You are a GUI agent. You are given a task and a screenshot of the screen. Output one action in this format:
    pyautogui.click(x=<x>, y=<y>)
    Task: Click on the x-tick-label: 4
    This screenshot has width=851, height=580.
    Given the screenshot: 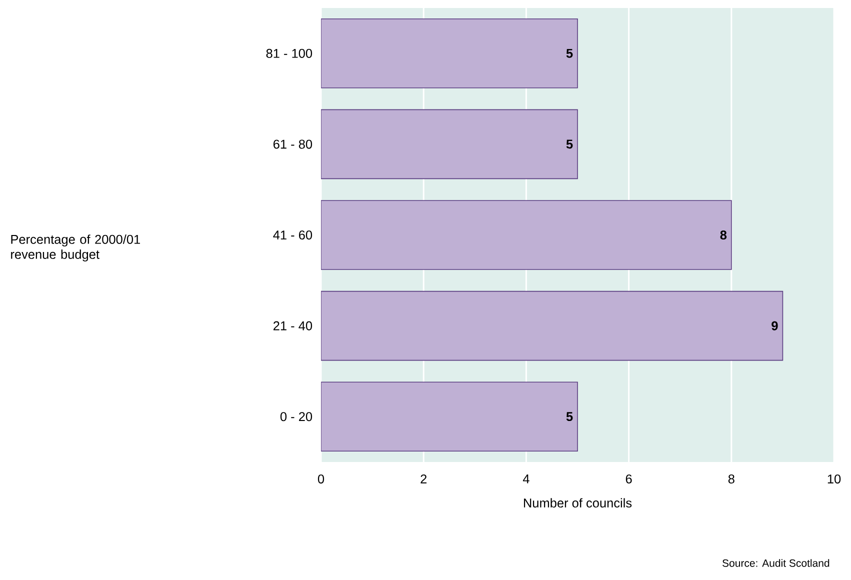 What is the action you would take?
    pyautogui.click(x=526, y=479)
    